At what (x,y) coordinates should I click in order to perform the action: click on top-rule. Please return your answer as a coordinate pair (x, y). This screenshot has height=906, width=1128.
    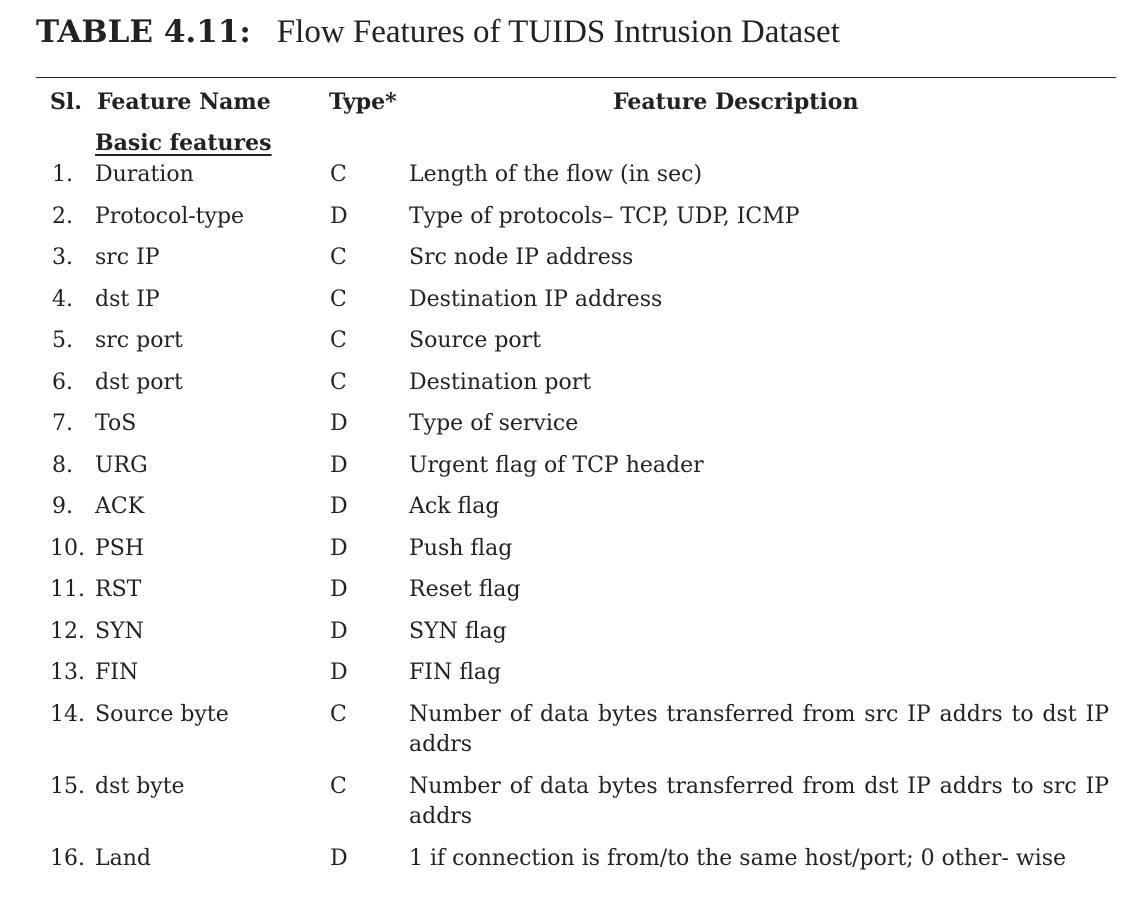
    Looking at the image, I should click on (576, 77).